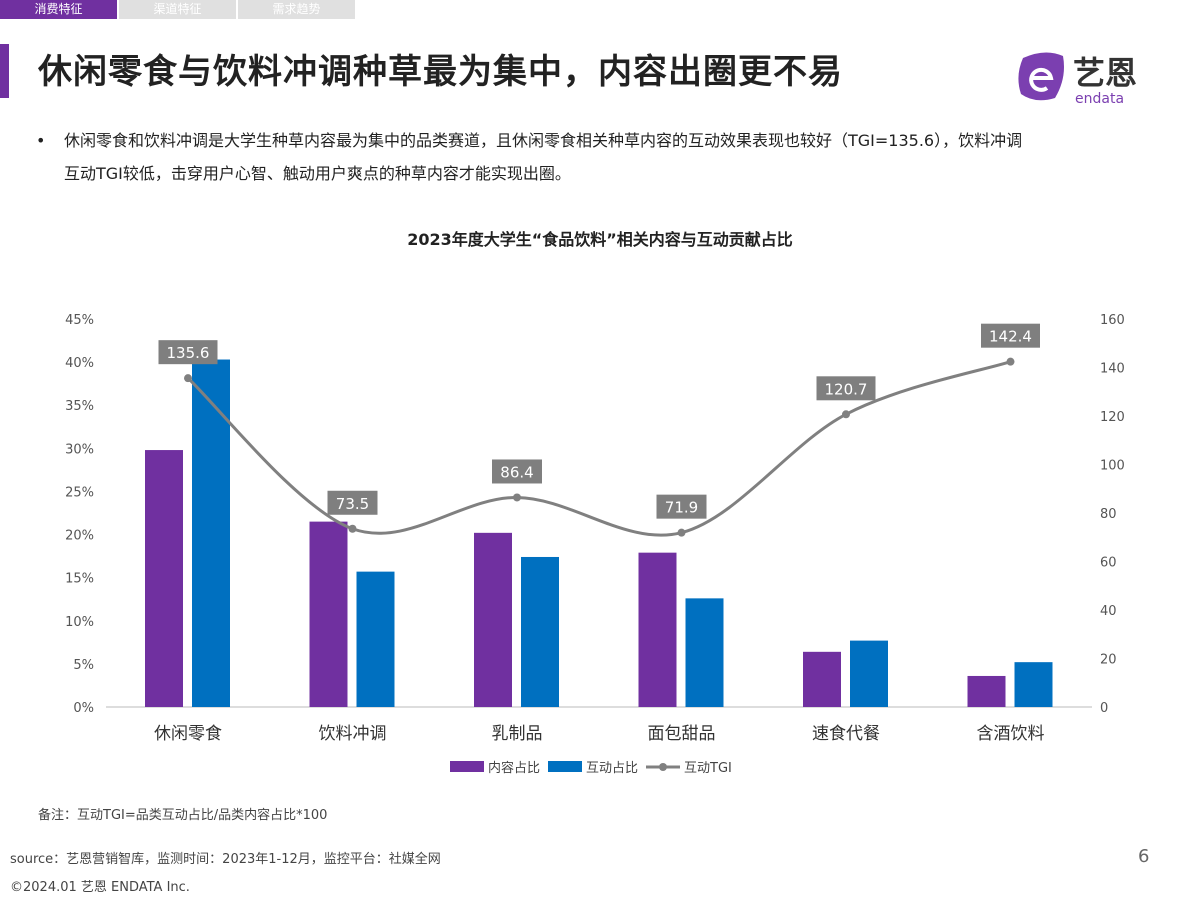 The image size is (1200, 900). Describe the element at coordinates (79, 449) in the screenshot. I see `left-tick-label: 30%` at that location.